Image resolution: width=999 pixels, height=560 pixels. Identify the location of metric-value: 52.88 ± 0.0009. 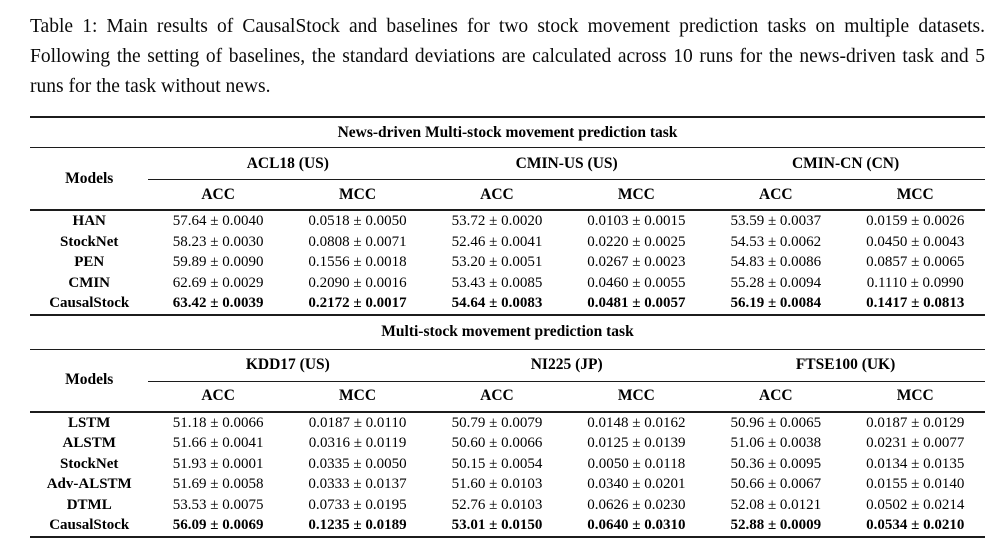
(776, 525).